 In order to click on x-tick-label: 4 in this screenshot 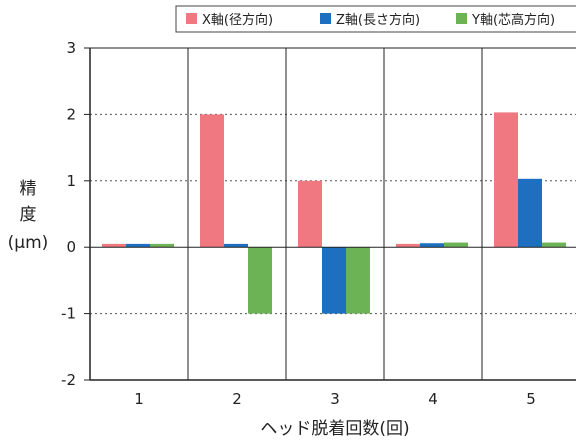, I will do `click(433, 399)`.